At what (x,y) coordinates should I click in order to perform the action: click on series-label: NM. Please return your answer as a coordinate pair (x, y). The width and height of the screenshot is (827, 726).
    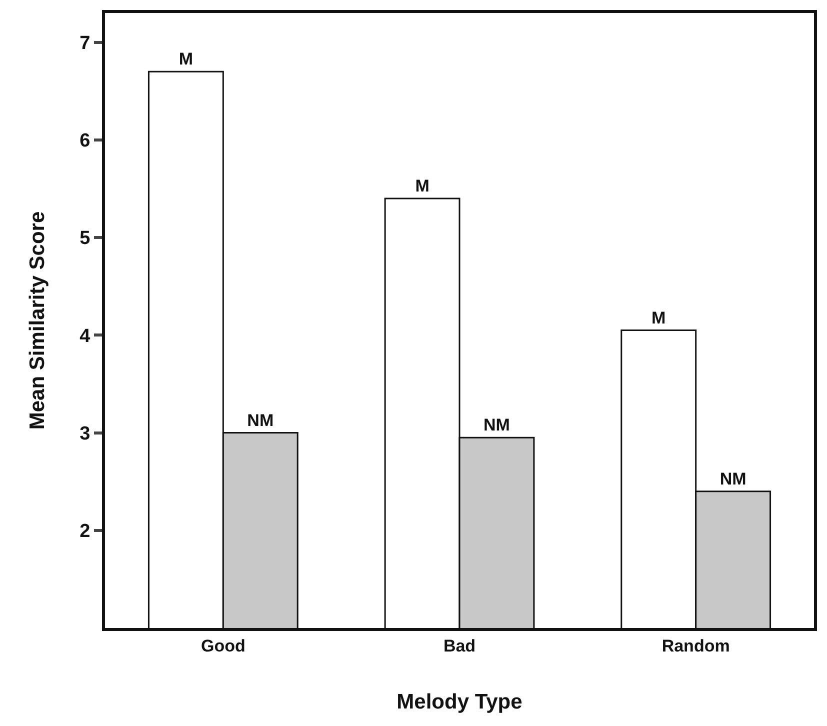
    Looking at the image, I should click on (260, 420).